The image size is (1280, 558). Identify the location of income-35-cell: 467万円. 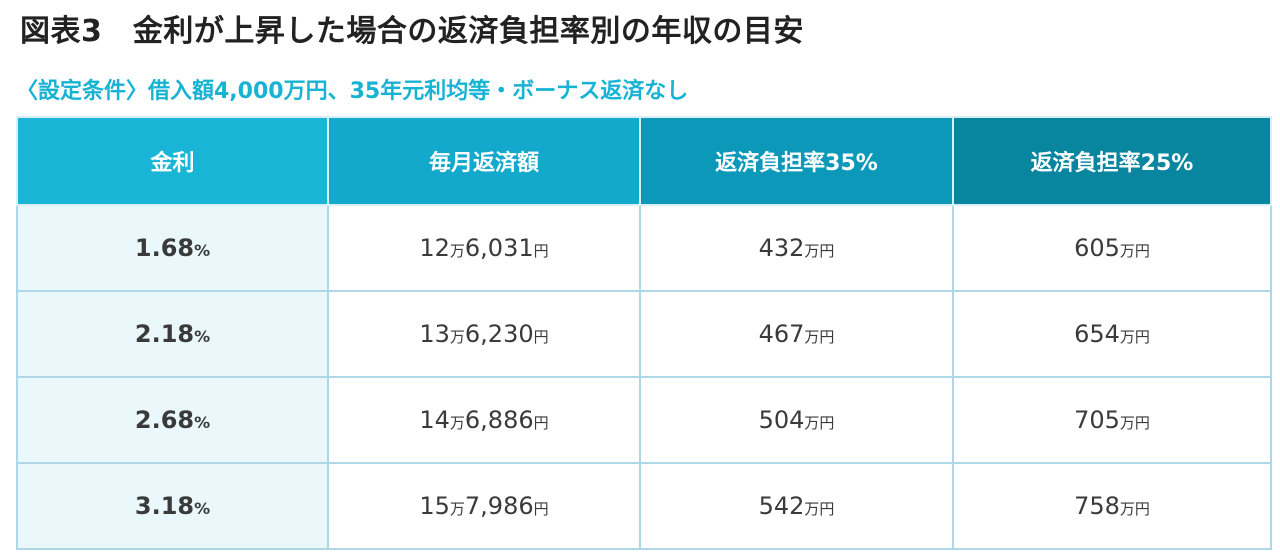
(796, 334).